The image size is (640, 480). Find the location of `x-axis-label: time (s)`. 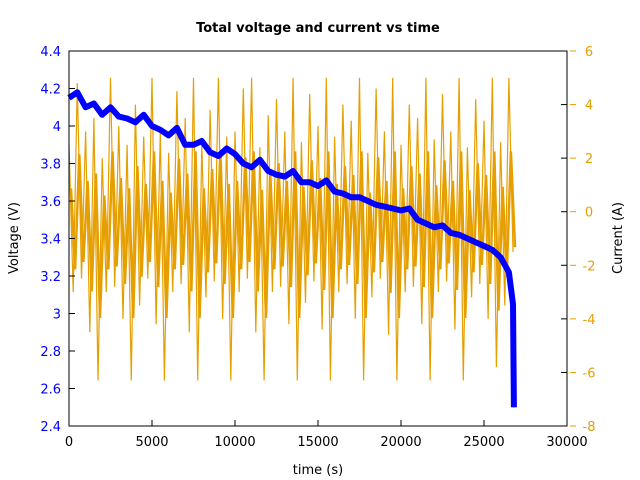

x-axis-label: time (s) is located at coordinates (318, 470).